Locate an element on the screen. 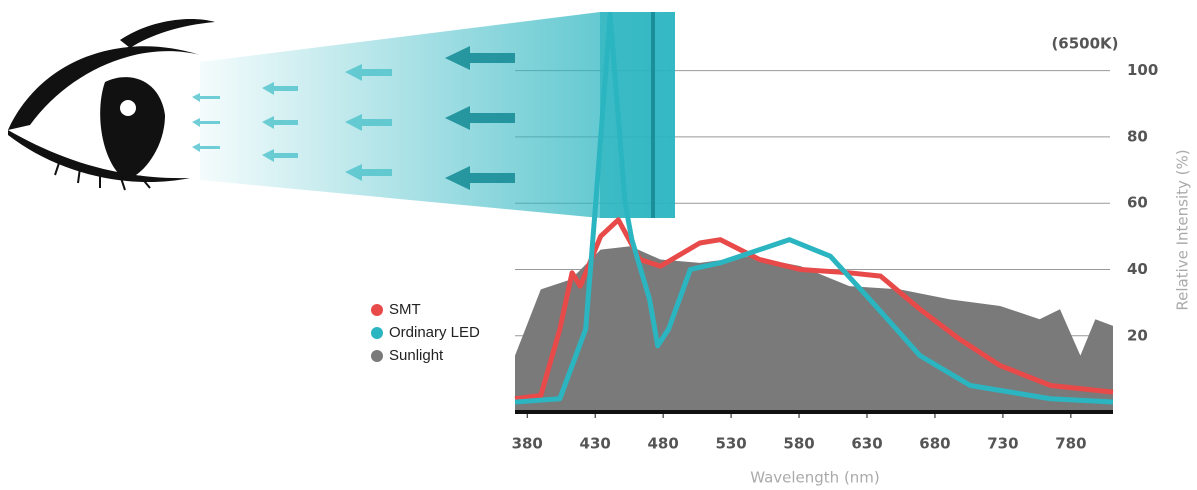 This screenshot has width=1197, height=490. x-tick-label: 630 is located at coordinates (866, 444).